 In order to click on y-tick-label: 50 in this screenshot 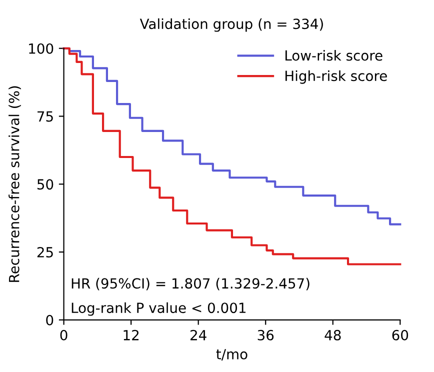, I will do `click(45, 184)`.